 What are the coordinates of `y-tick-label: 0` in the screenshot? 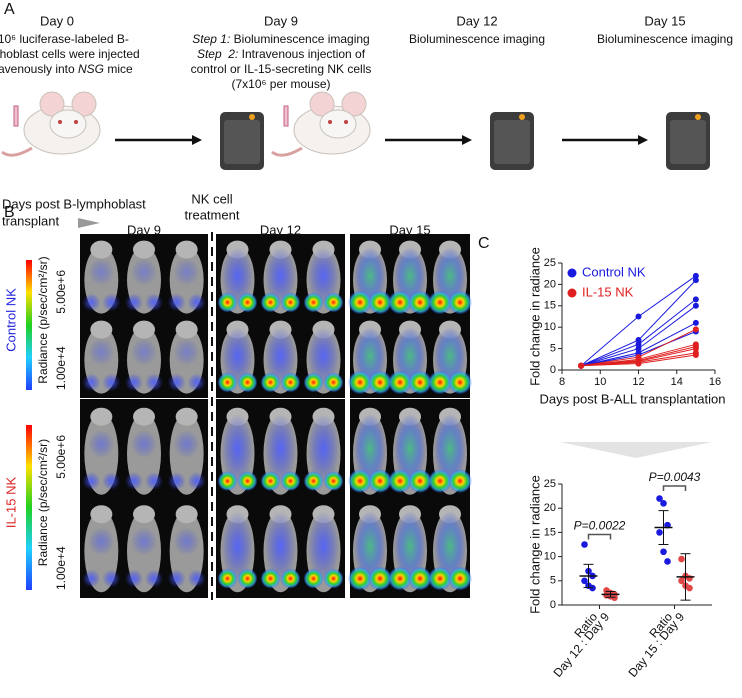 It's located at (553, 605).